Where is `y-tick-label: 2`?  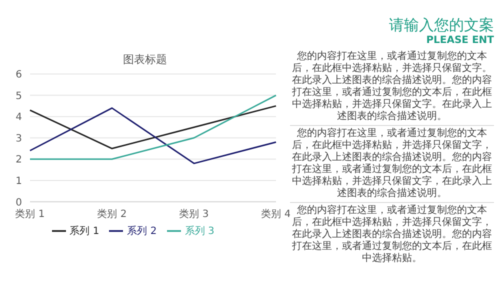 y-tick-label: 2 is located at coordinates (19, 160).